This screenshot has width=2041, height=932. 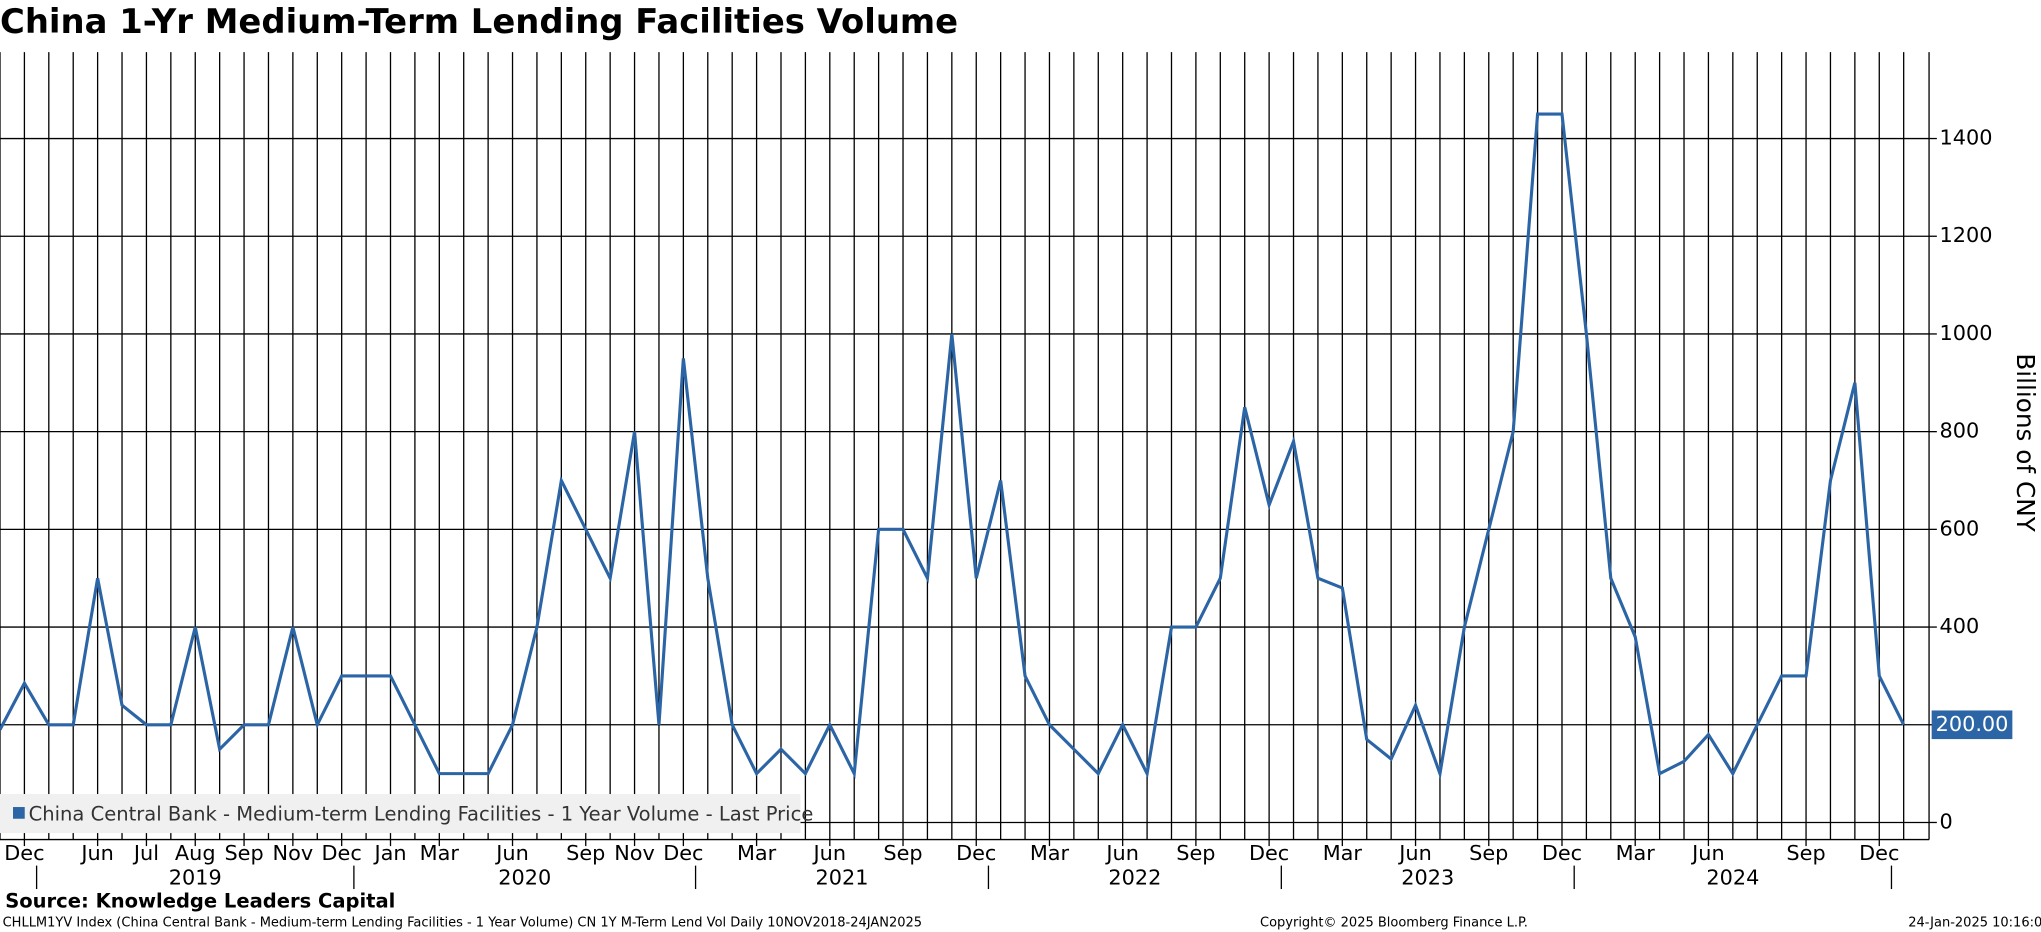 What do you see at coordinates (1965, 235) in the screenshot?
I see `y-tick-label: 1200` at bounding box center [1965, 235].